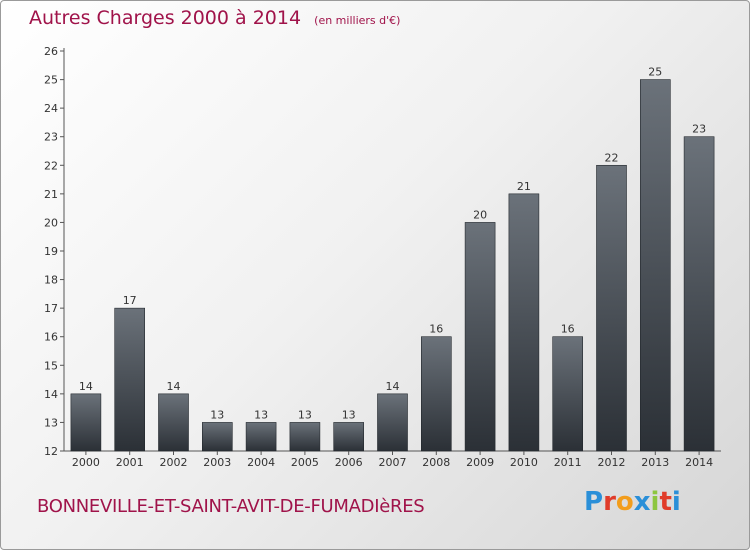 The height and width of the screenshot is (550, 750). I want to click on y-tick-label: 18, so click(51, 280).